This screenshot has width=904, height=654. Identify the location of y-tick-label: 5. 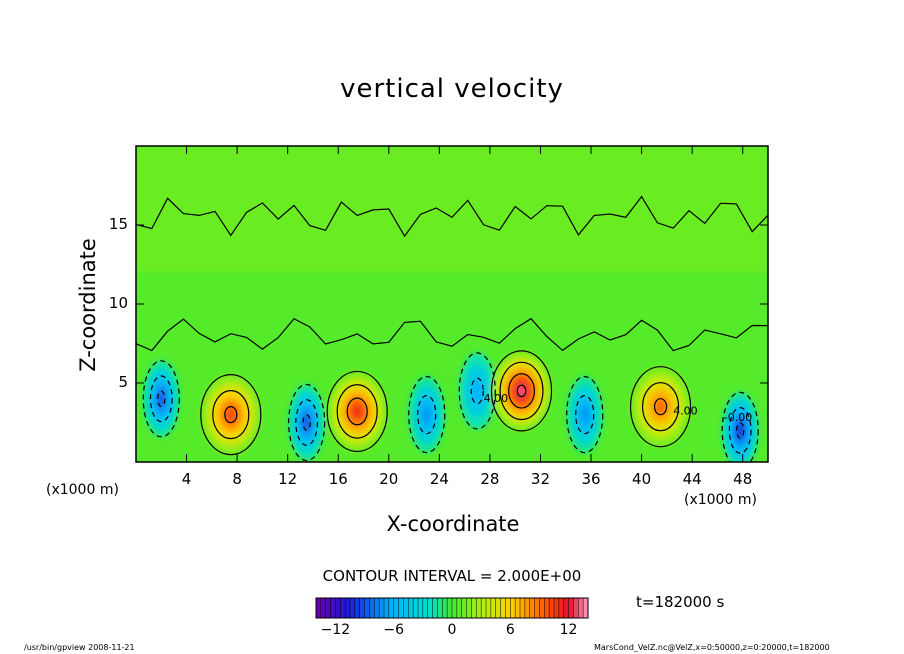
(123, 382).